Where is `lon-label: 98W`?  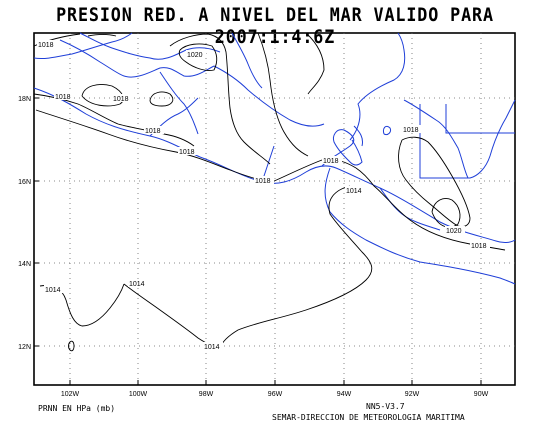
lon-label: 98W is located at coordinates (206, 394).